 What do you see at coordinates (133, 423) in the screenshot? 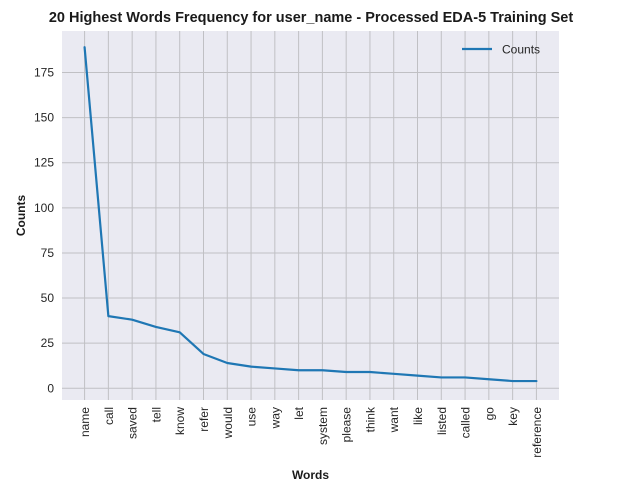
I see `x-tick-label: saved` at bounding box center [133, 423].